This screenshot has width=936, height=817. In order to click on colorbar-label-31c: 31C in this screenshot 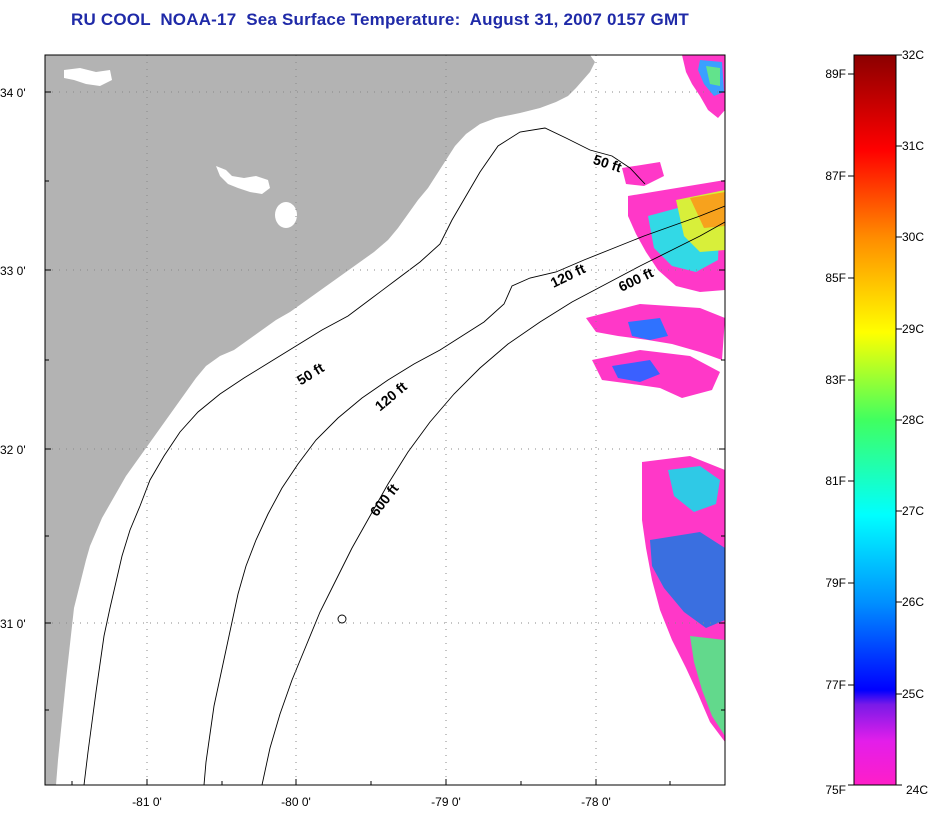, I will do `click(913, 146)`.